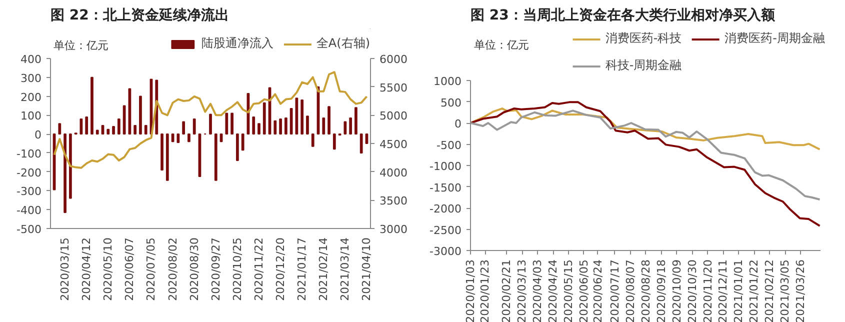  Describe the element at coordinates (446, 166) in the screenshot. I see `y-tick-label: -1000` at that location.